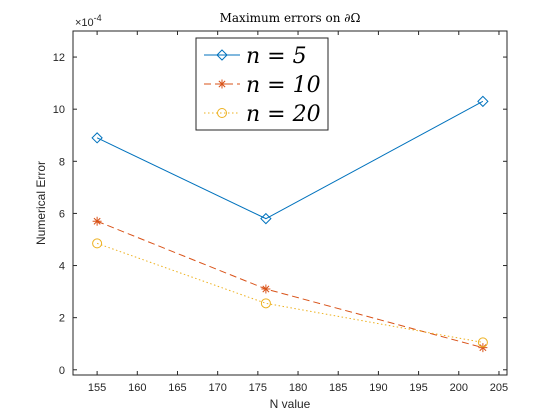 Image resolution: width=560 pixels, height=420 pixels. What do you see at coordinates (62, 371) in the screenshot?
I see `y-tick-label-0: 0` at bounding box center [62, 371].